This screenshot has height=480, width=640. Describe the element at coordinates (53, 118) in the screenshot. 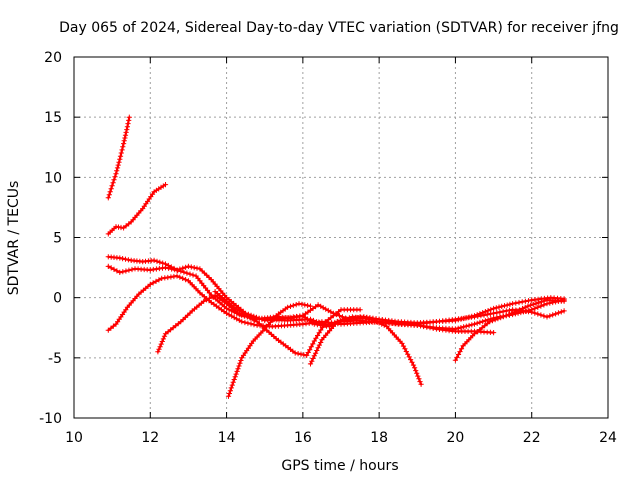

I see `y-tick-label: 15` at that location.